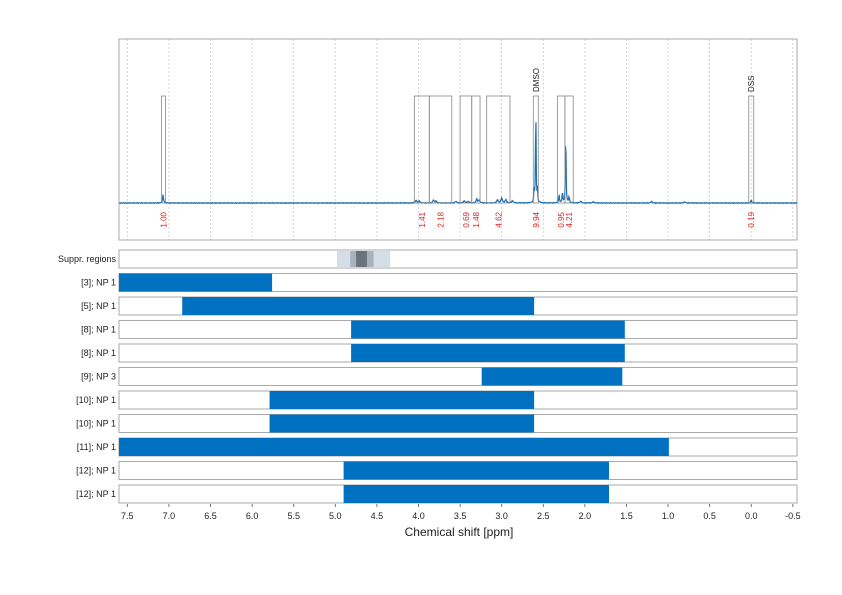 Image resolution: width=842 pixels, height=595 pixels. I want to click on integral-value-label: 0.95, so click(561, 219).